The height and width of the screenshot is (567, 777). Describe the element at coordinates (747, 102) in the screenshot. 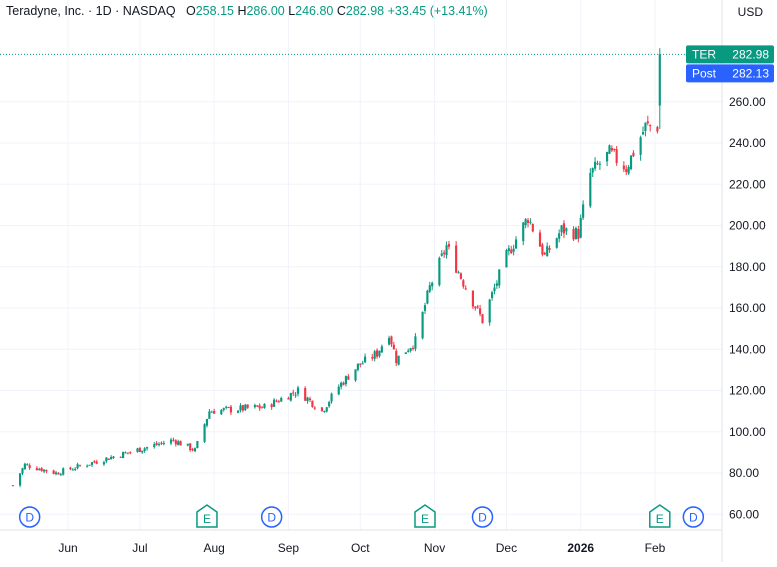

I see `price-tick-label: 260.00` at that location.